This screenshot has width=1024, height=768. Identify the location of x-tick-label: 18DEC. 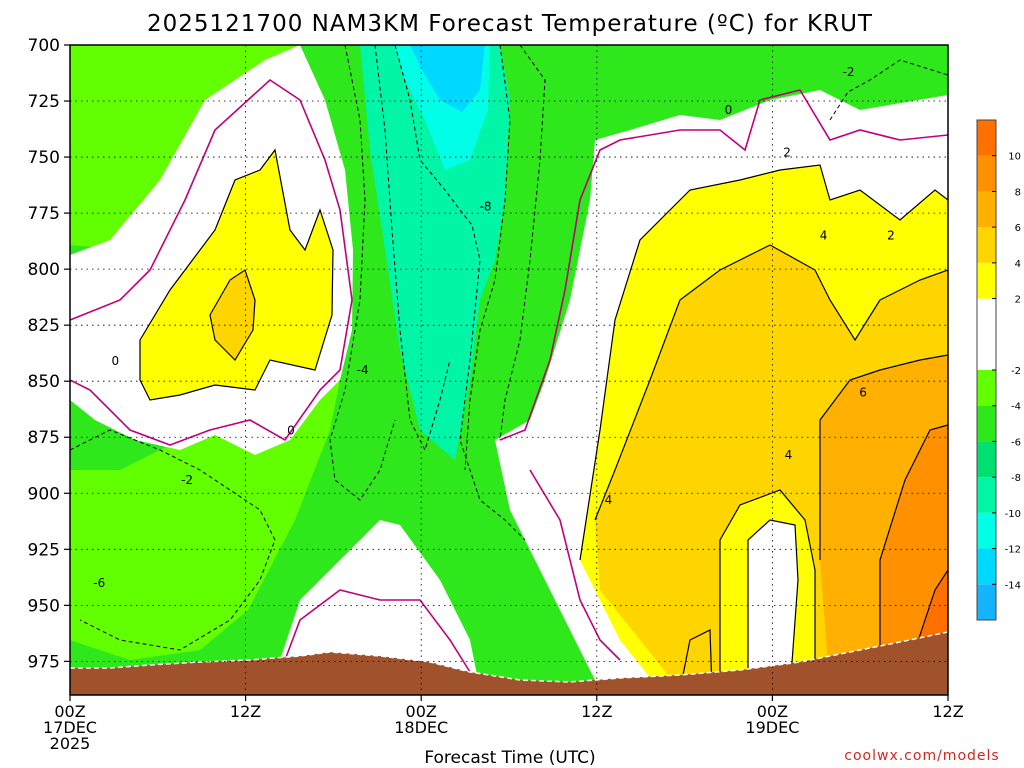
(421, 727).